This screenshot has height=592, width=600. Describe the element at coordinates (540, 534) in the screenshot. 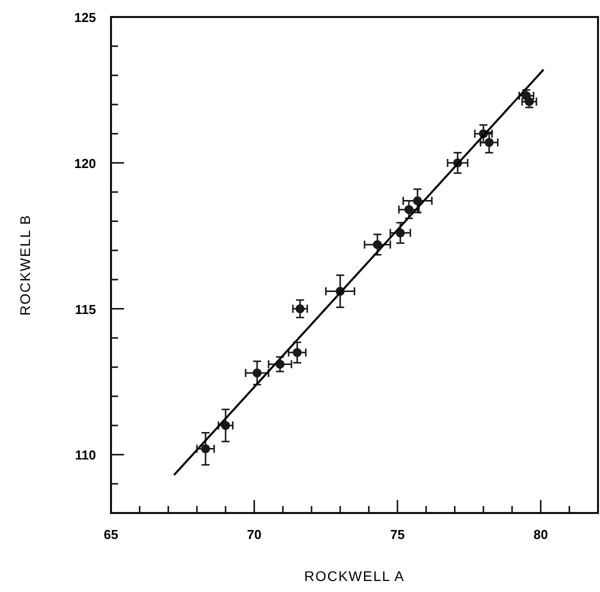

I see `x-tick-label: 80` at that location.